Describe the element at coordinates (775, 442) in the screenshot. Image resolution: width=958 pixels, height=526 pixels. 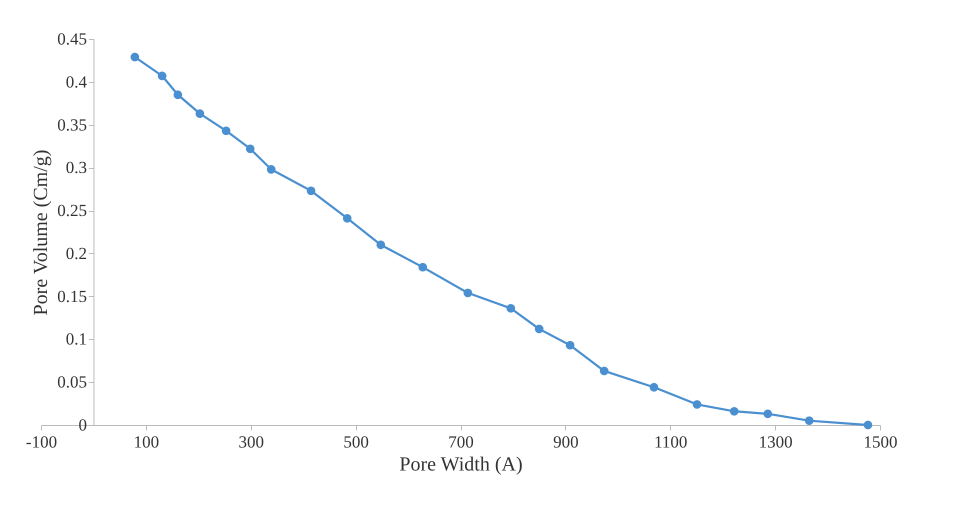
I see `x-tick-label: 1300` at that location.